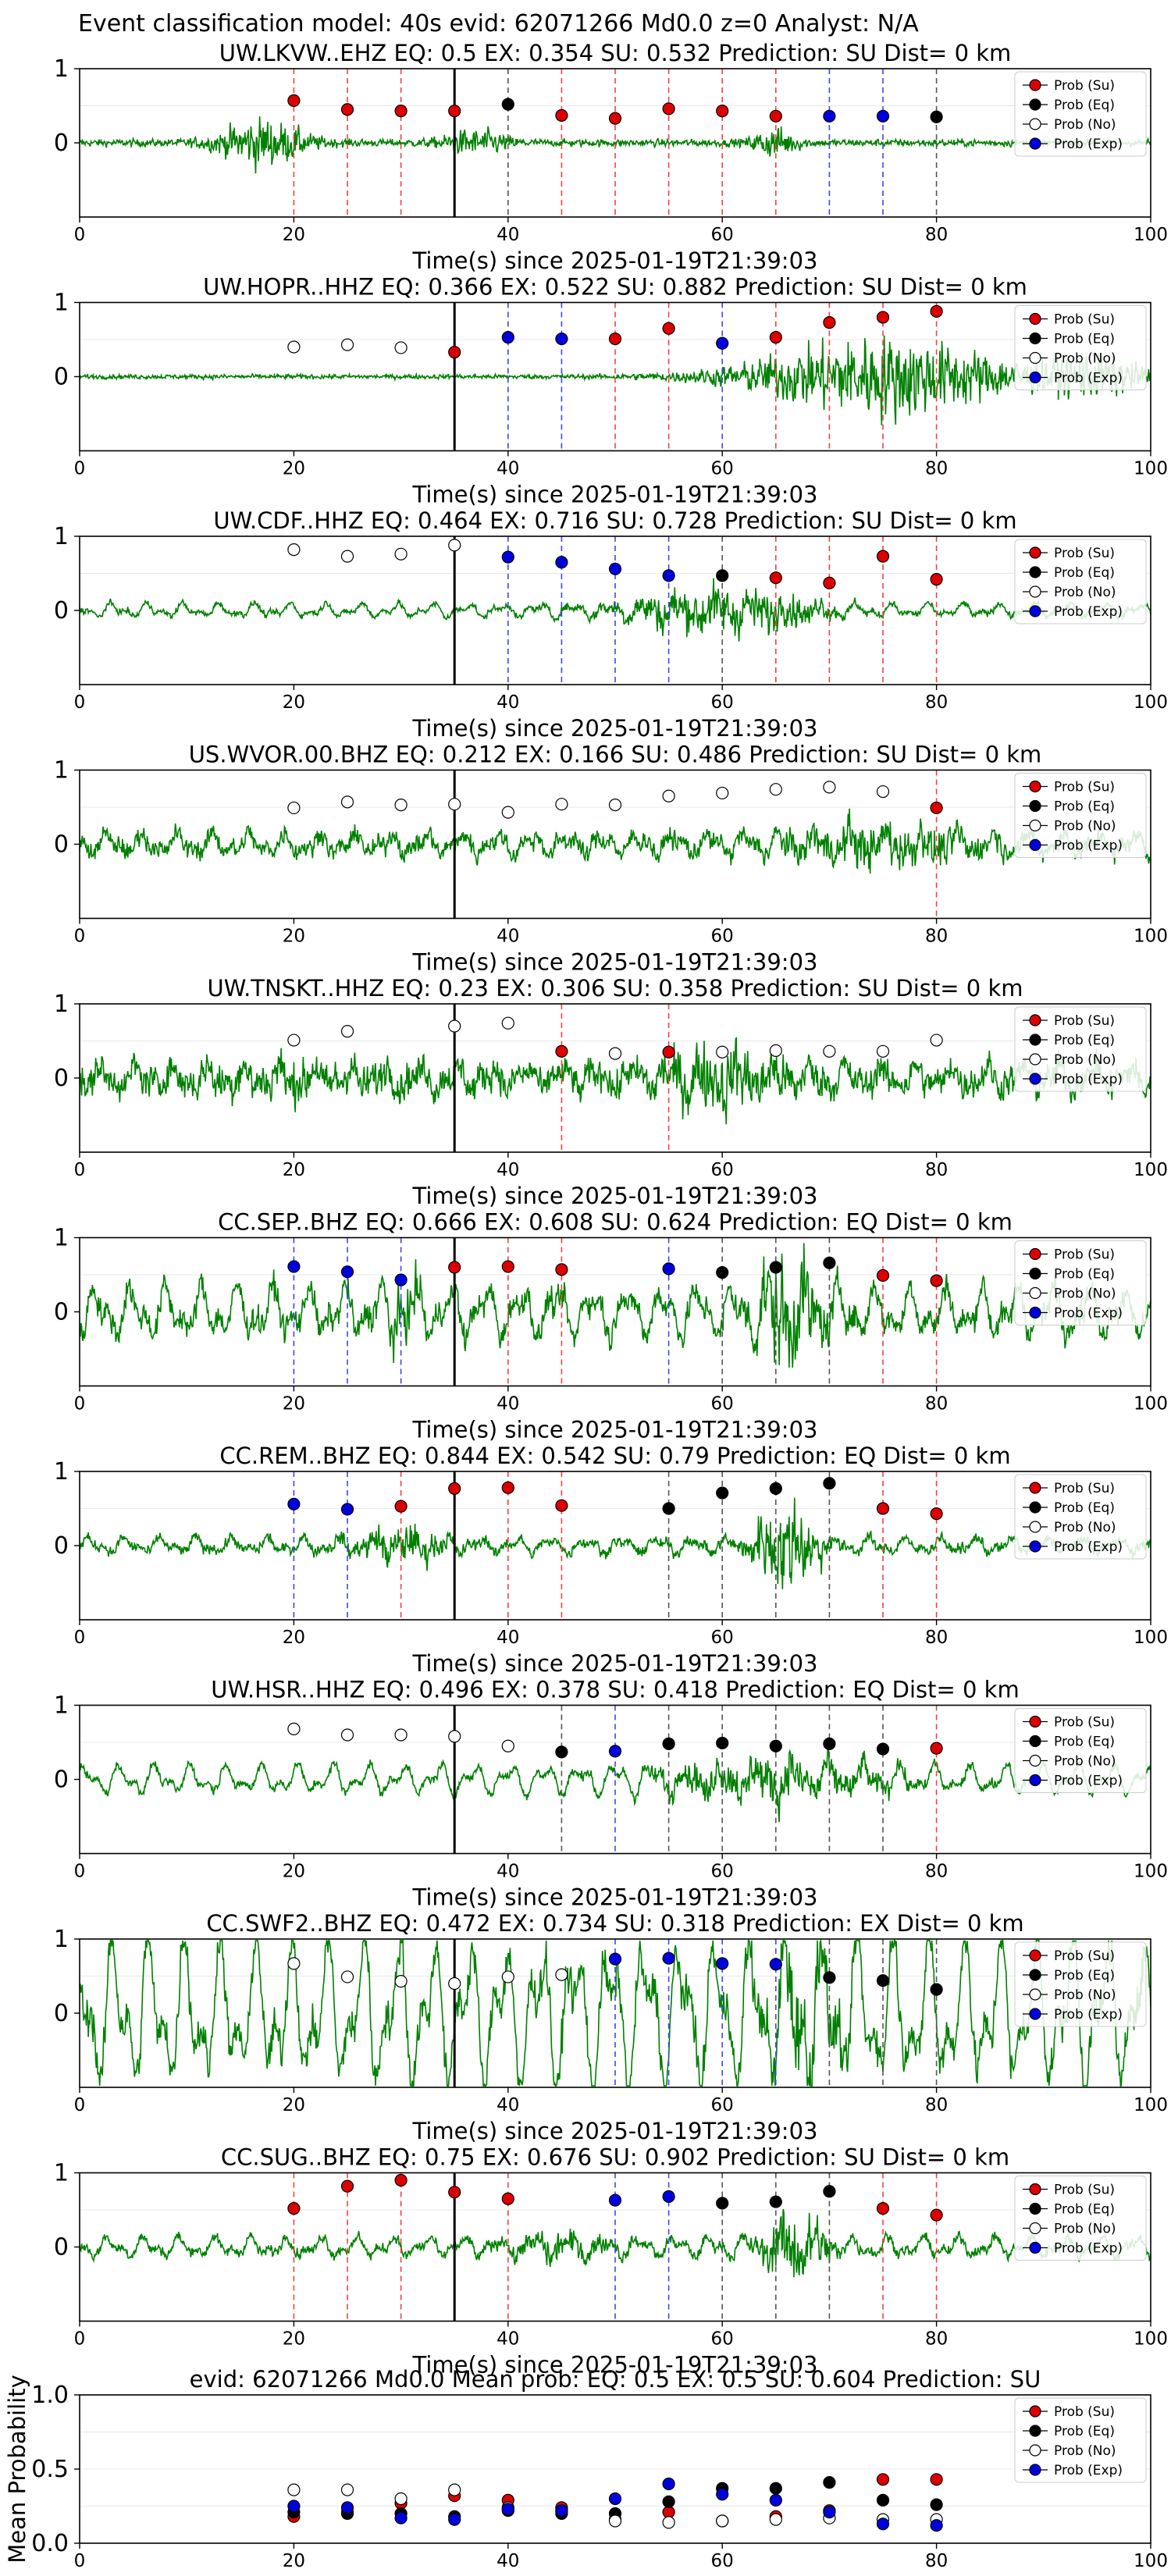 Image resolution: width=1171 pixels, height=2576 pixels. I want to click on legend: Prob (Su) Prob (Eq) Prob (No) Prob (Exp), so click(1080, 1750).